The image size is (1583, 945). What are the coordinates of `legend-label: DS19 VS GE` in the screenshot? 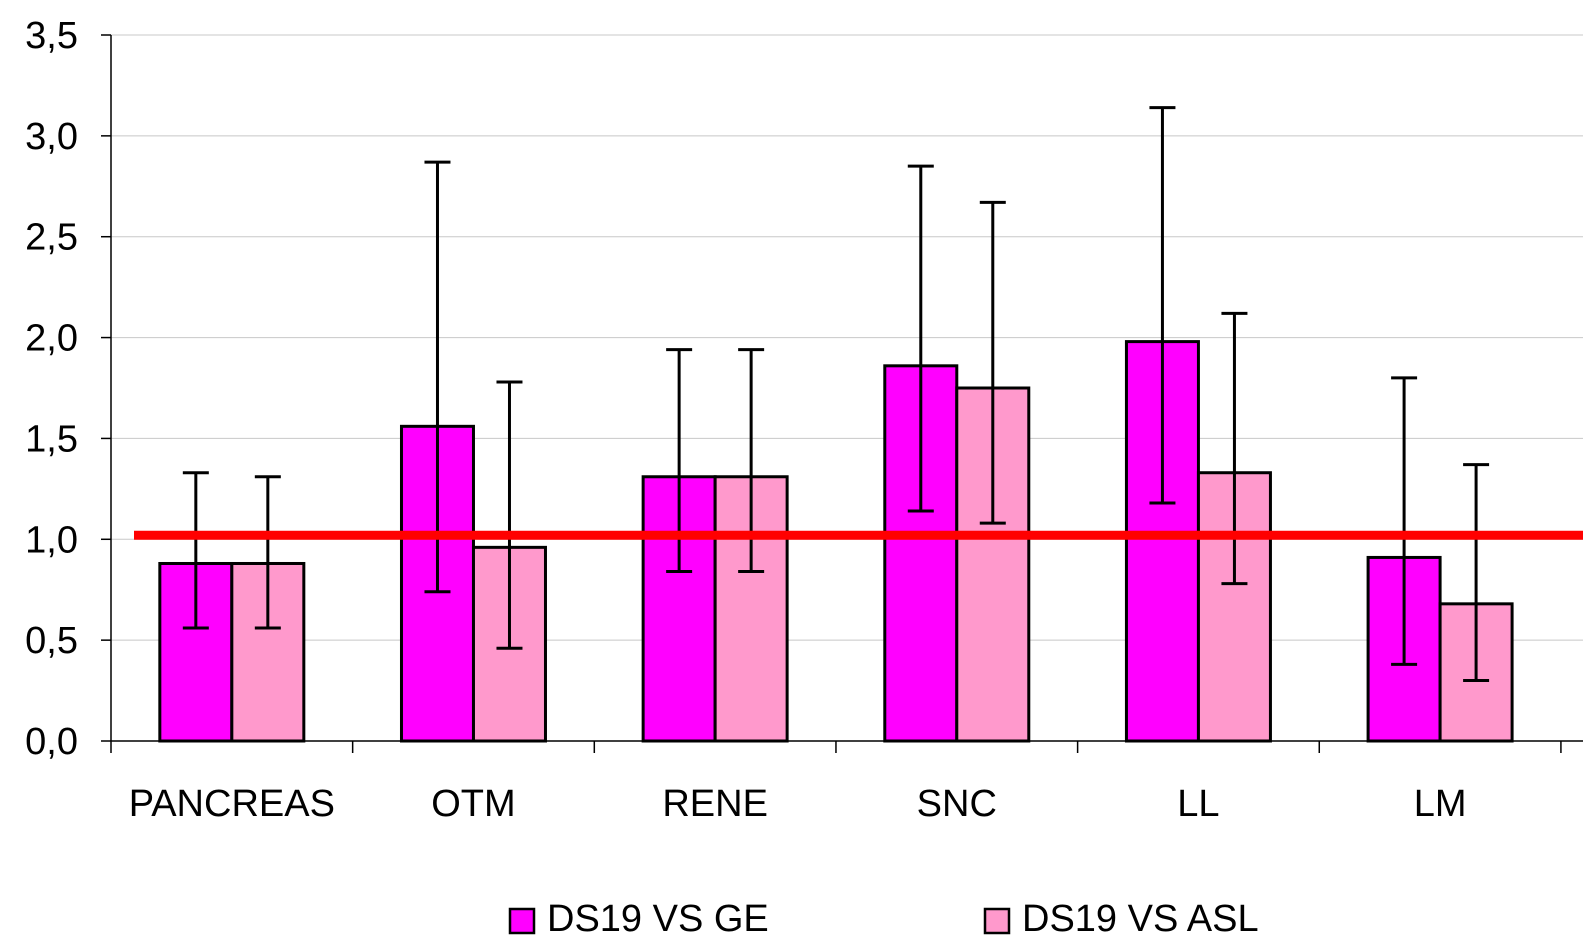 It's located at (658, 919).